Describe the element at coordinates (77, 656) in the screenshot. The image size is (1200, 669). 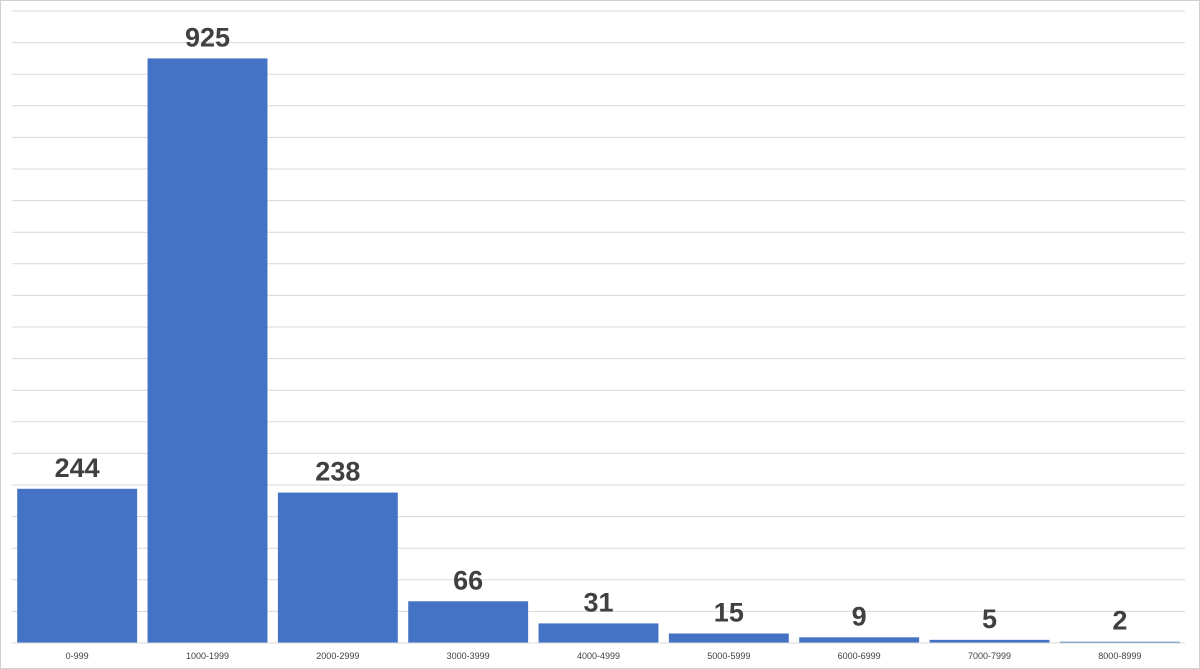
I see `x-tick-label: 0-999` at that location.